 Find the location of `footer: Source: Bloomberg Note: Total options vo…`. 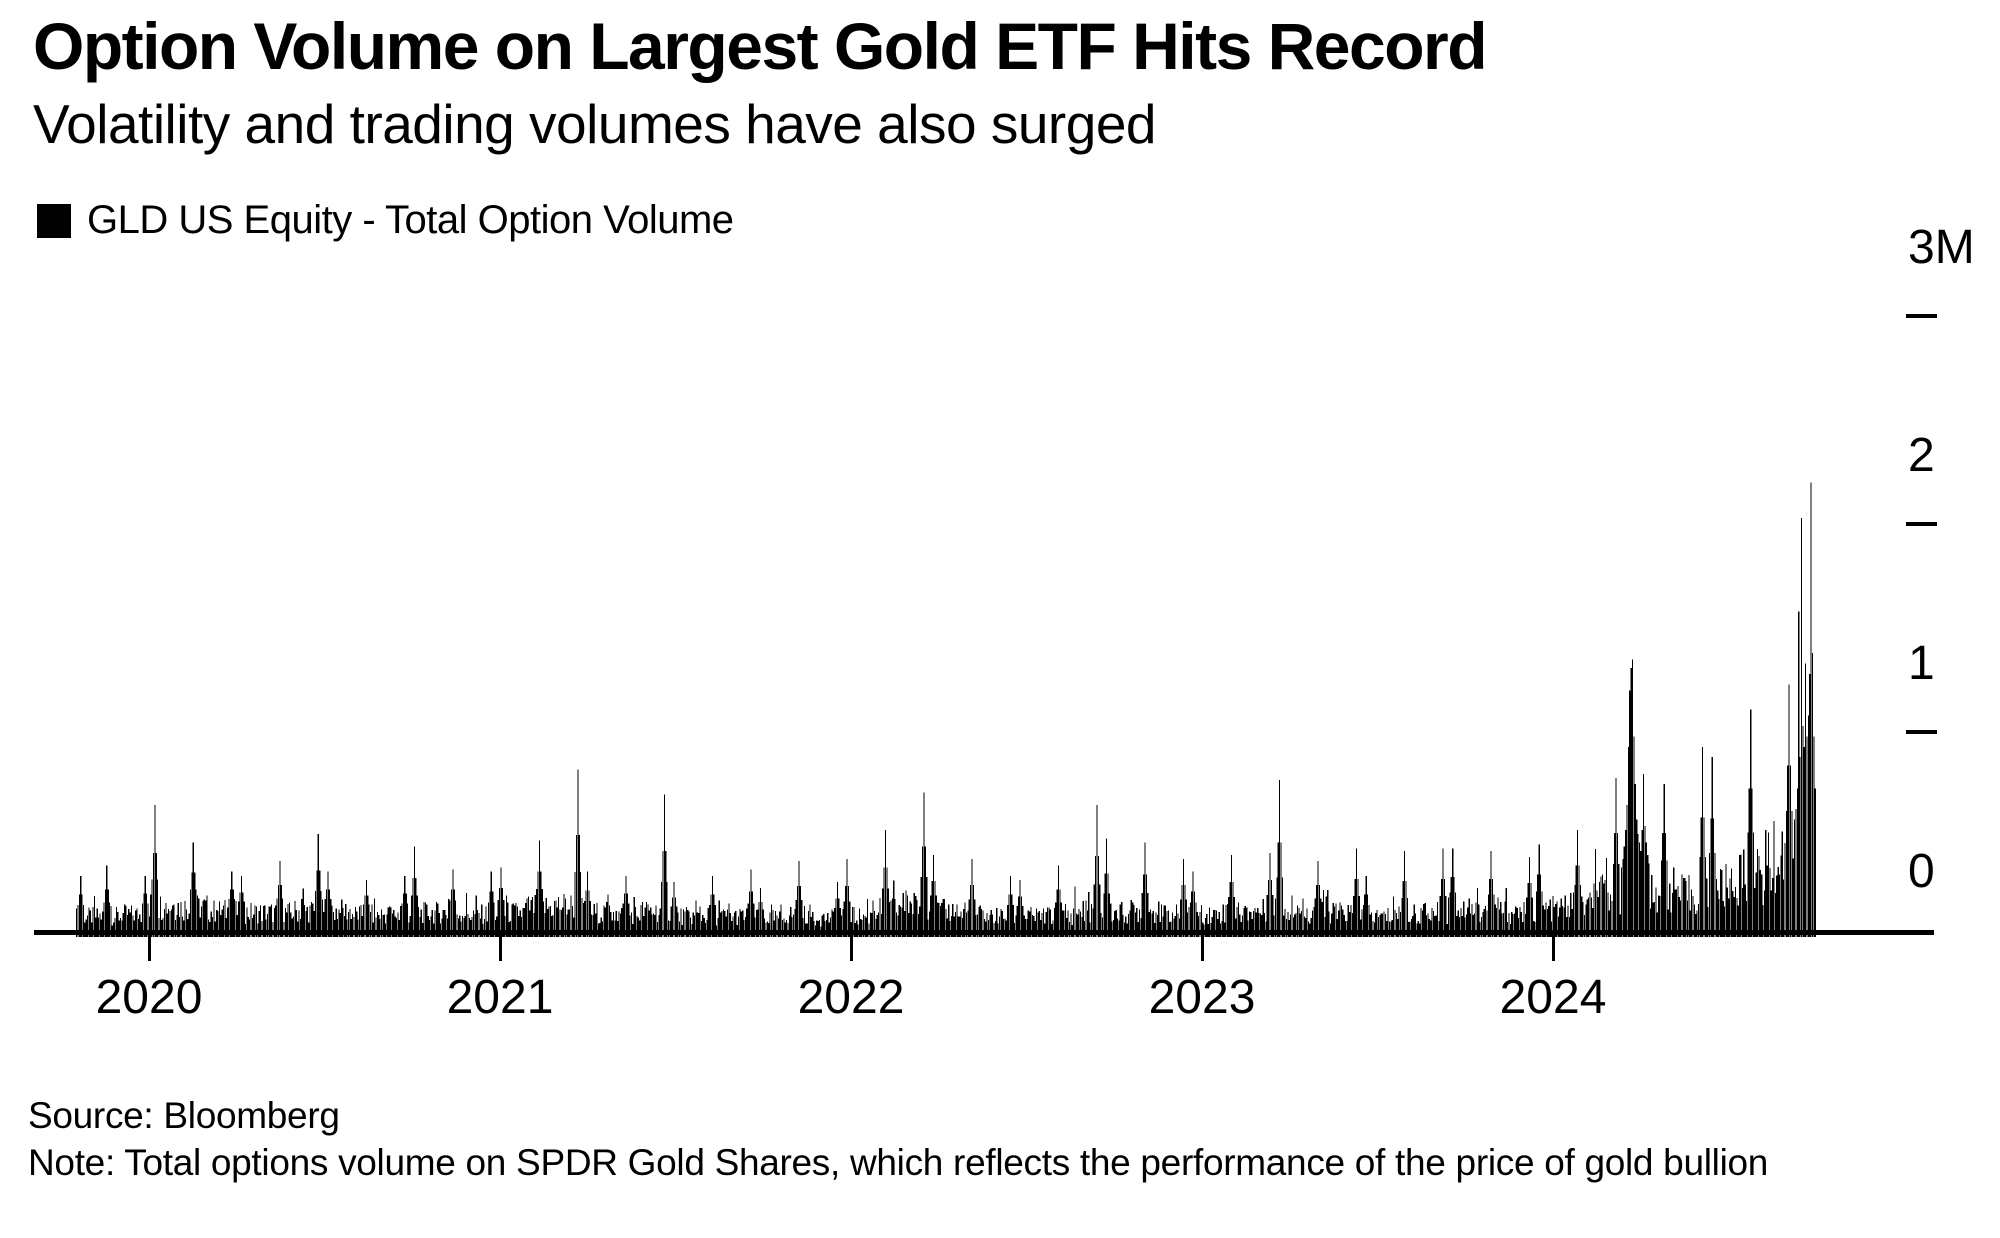

footer: Source: Bloomberg Note: Total options vo… is located at coordinates (898, 1139).